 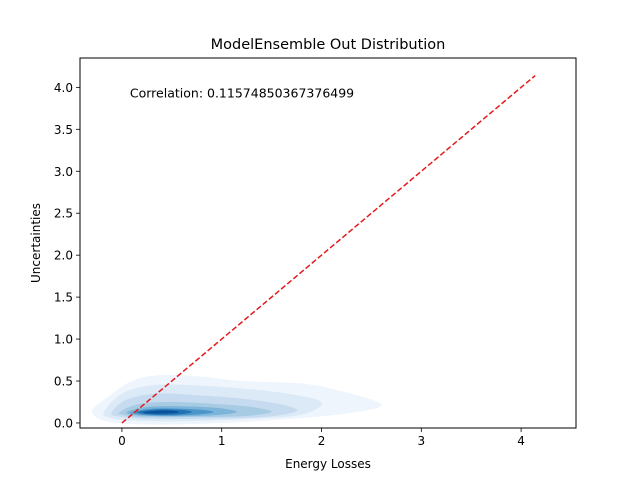 I want to click on x-tick-label: 2, so click(x=322, y=441).